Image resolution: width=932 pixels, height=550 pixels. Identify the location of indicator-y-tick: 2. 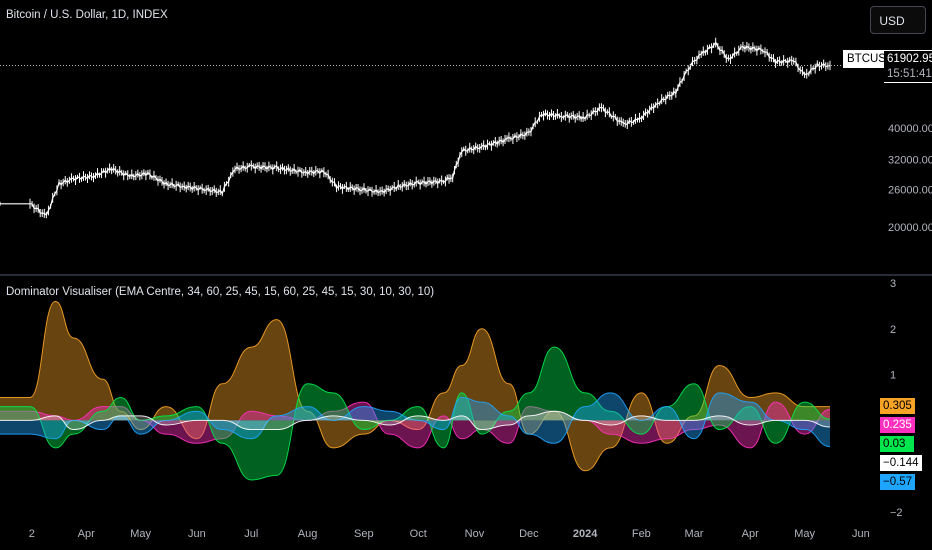
(893, 330).